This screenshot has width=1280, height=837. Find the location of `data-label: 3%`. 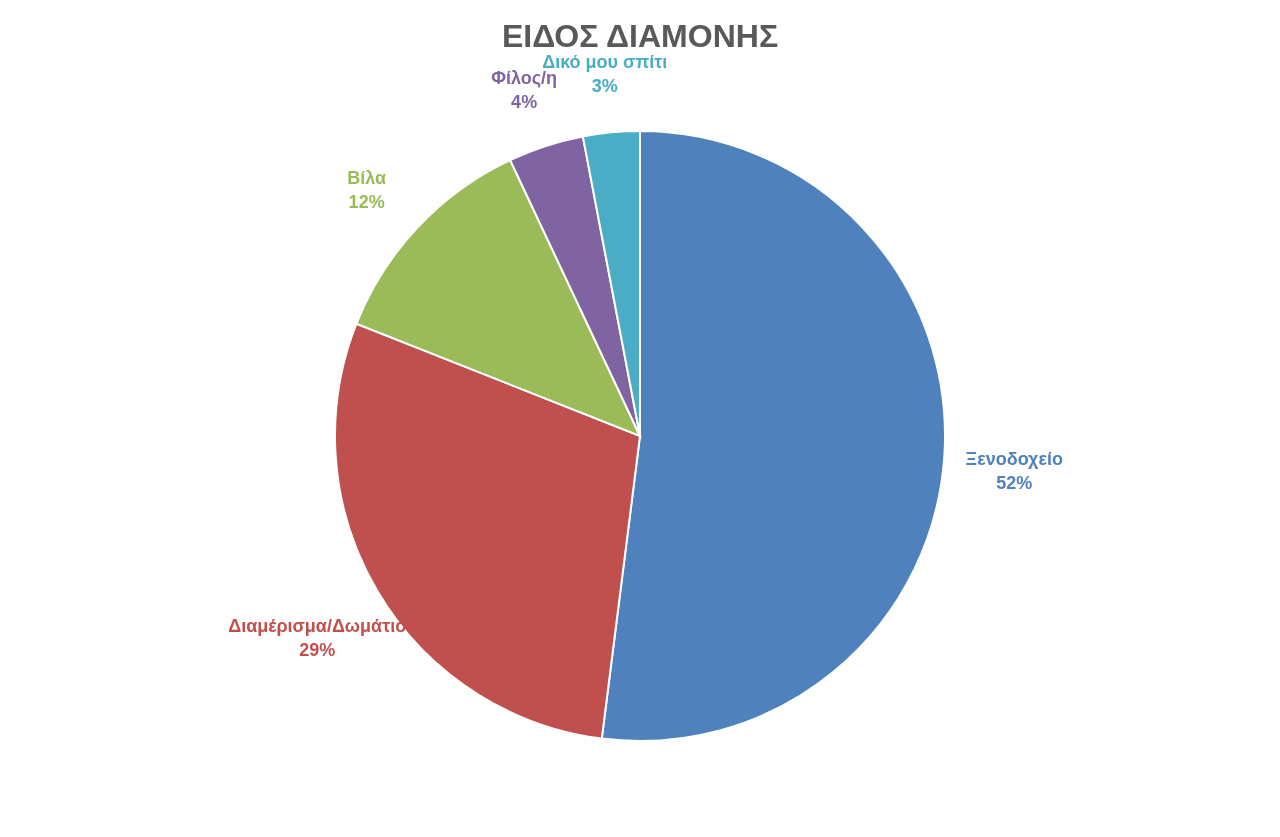

data-label: 3% is located at coordinates (604, 85).